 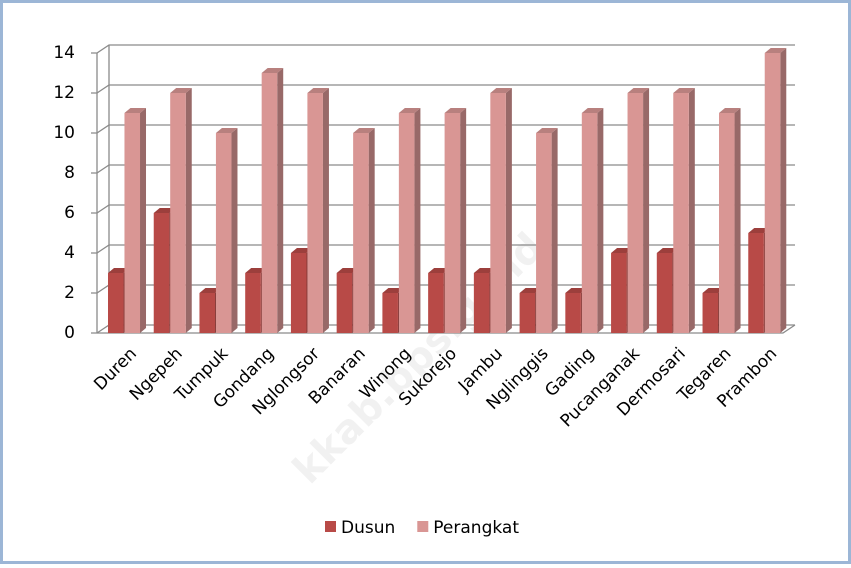 What do you see at coordinates (69, 213) in the screenshot?
I see `y-tick-label: 6` at bounding box center [69, 213].